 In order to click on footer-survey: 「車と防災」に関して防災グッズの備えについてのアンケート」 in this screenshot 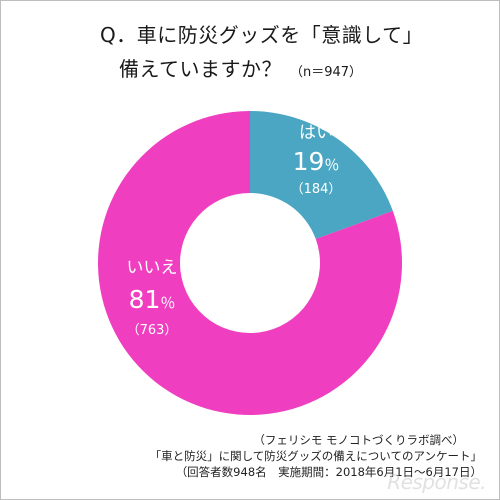, I will do `click(315, 456)`.